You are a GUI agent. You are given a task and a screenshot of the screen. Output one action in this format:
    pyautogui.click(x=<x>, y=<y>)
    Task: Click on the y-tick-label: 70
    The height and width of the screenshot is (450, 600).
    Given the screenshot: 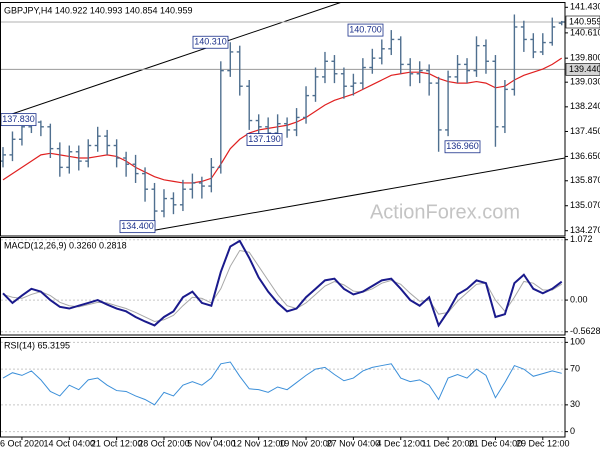 What is the action you would take?
    pyautogui.click(x=575, y=369)
    